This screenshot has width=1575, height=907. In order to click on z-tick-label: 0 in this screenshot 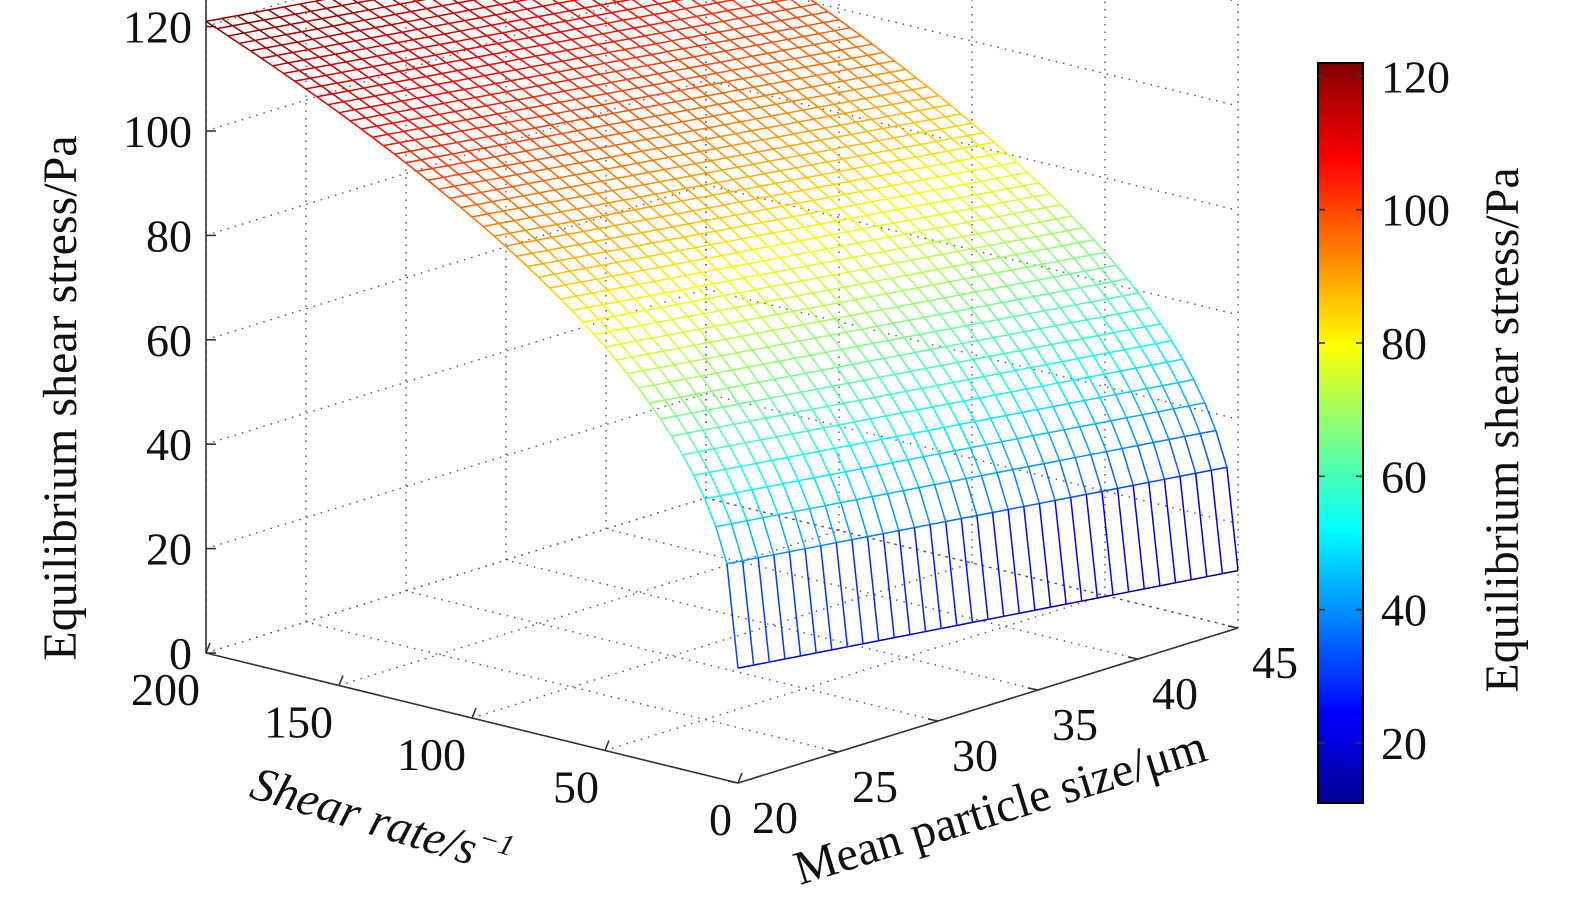, I will do `click(180, 653)`.